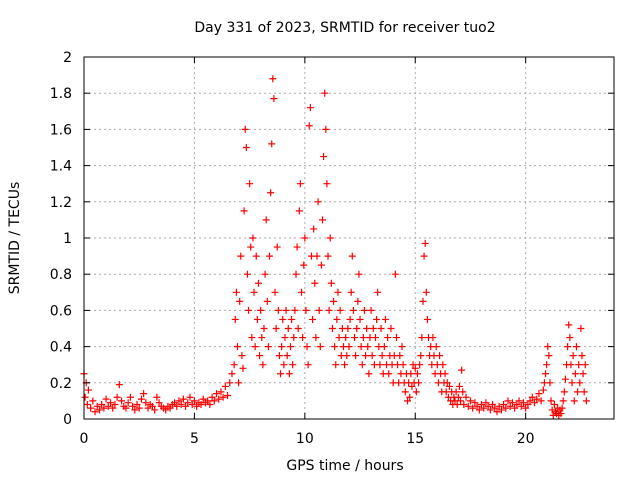 The image size is (640, 480). Describe the element at coordinates (61, 275) in the screenshot. I see `y-tick-label: 0.8` at that location.